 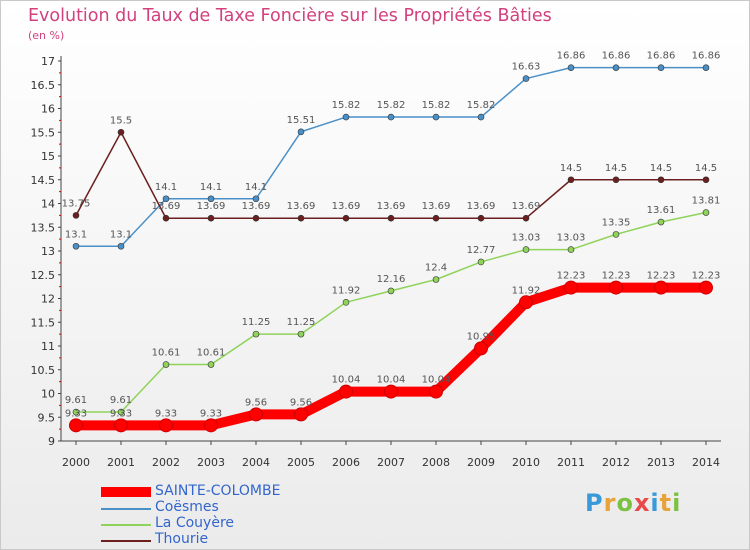 I want to click on y-tick-label: 17, so click(x=48, y=61).